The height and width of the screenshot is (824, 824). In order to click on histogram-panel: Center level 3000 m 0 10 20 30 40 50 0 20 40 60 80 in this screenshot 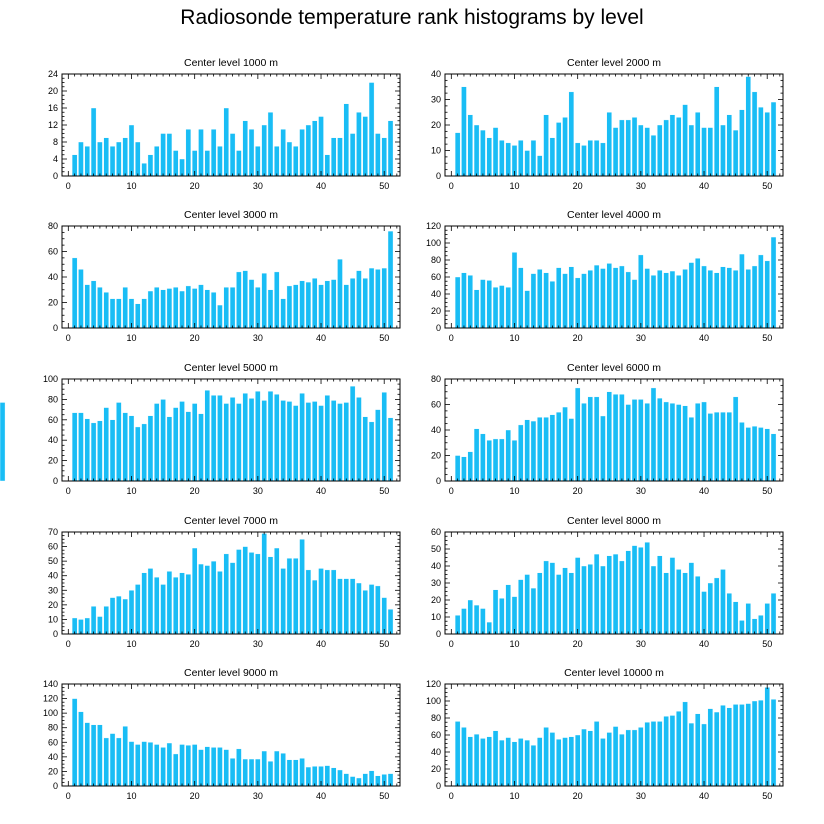, I will do `click(224, 276)`.